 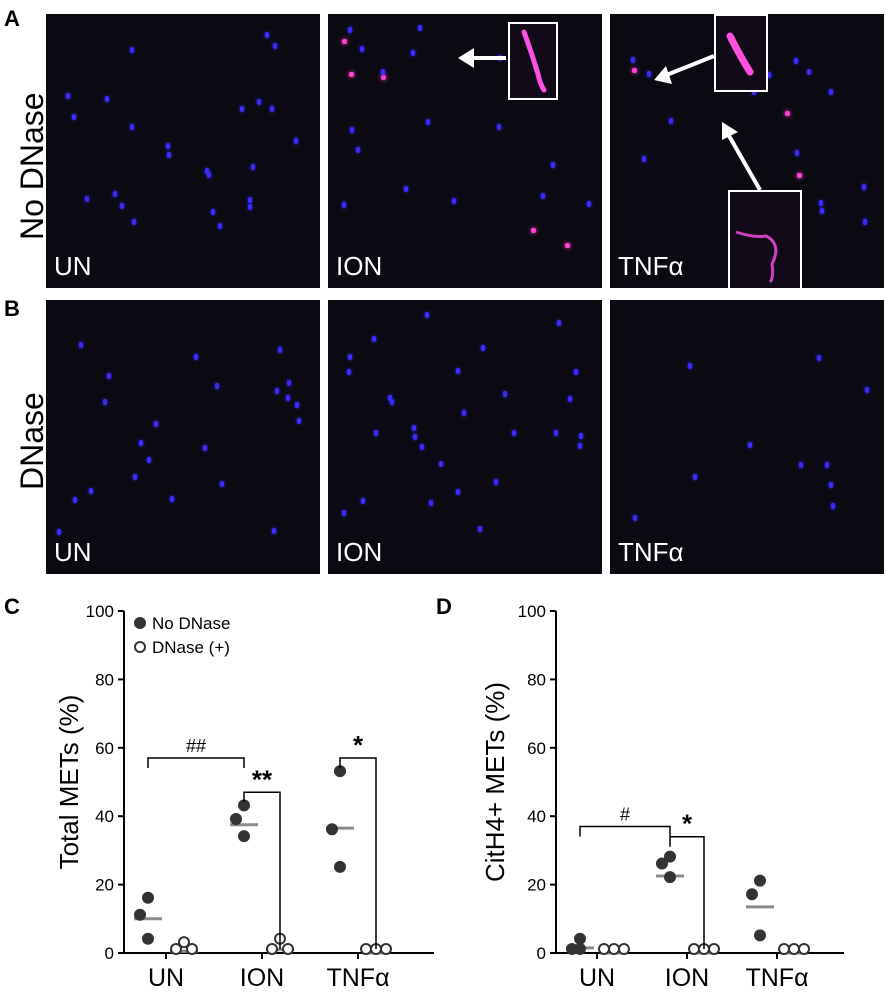 I want to click on x-tick-label: ION, so click(x=687, y=978).